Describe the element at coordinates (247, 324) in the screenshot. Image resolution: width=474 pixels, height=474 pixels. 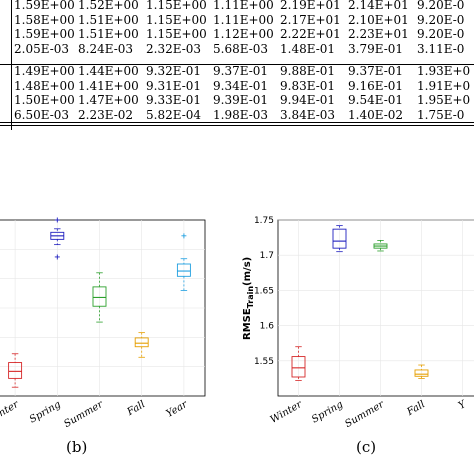
I see `y-axis-label-main: RMSE` at that location.